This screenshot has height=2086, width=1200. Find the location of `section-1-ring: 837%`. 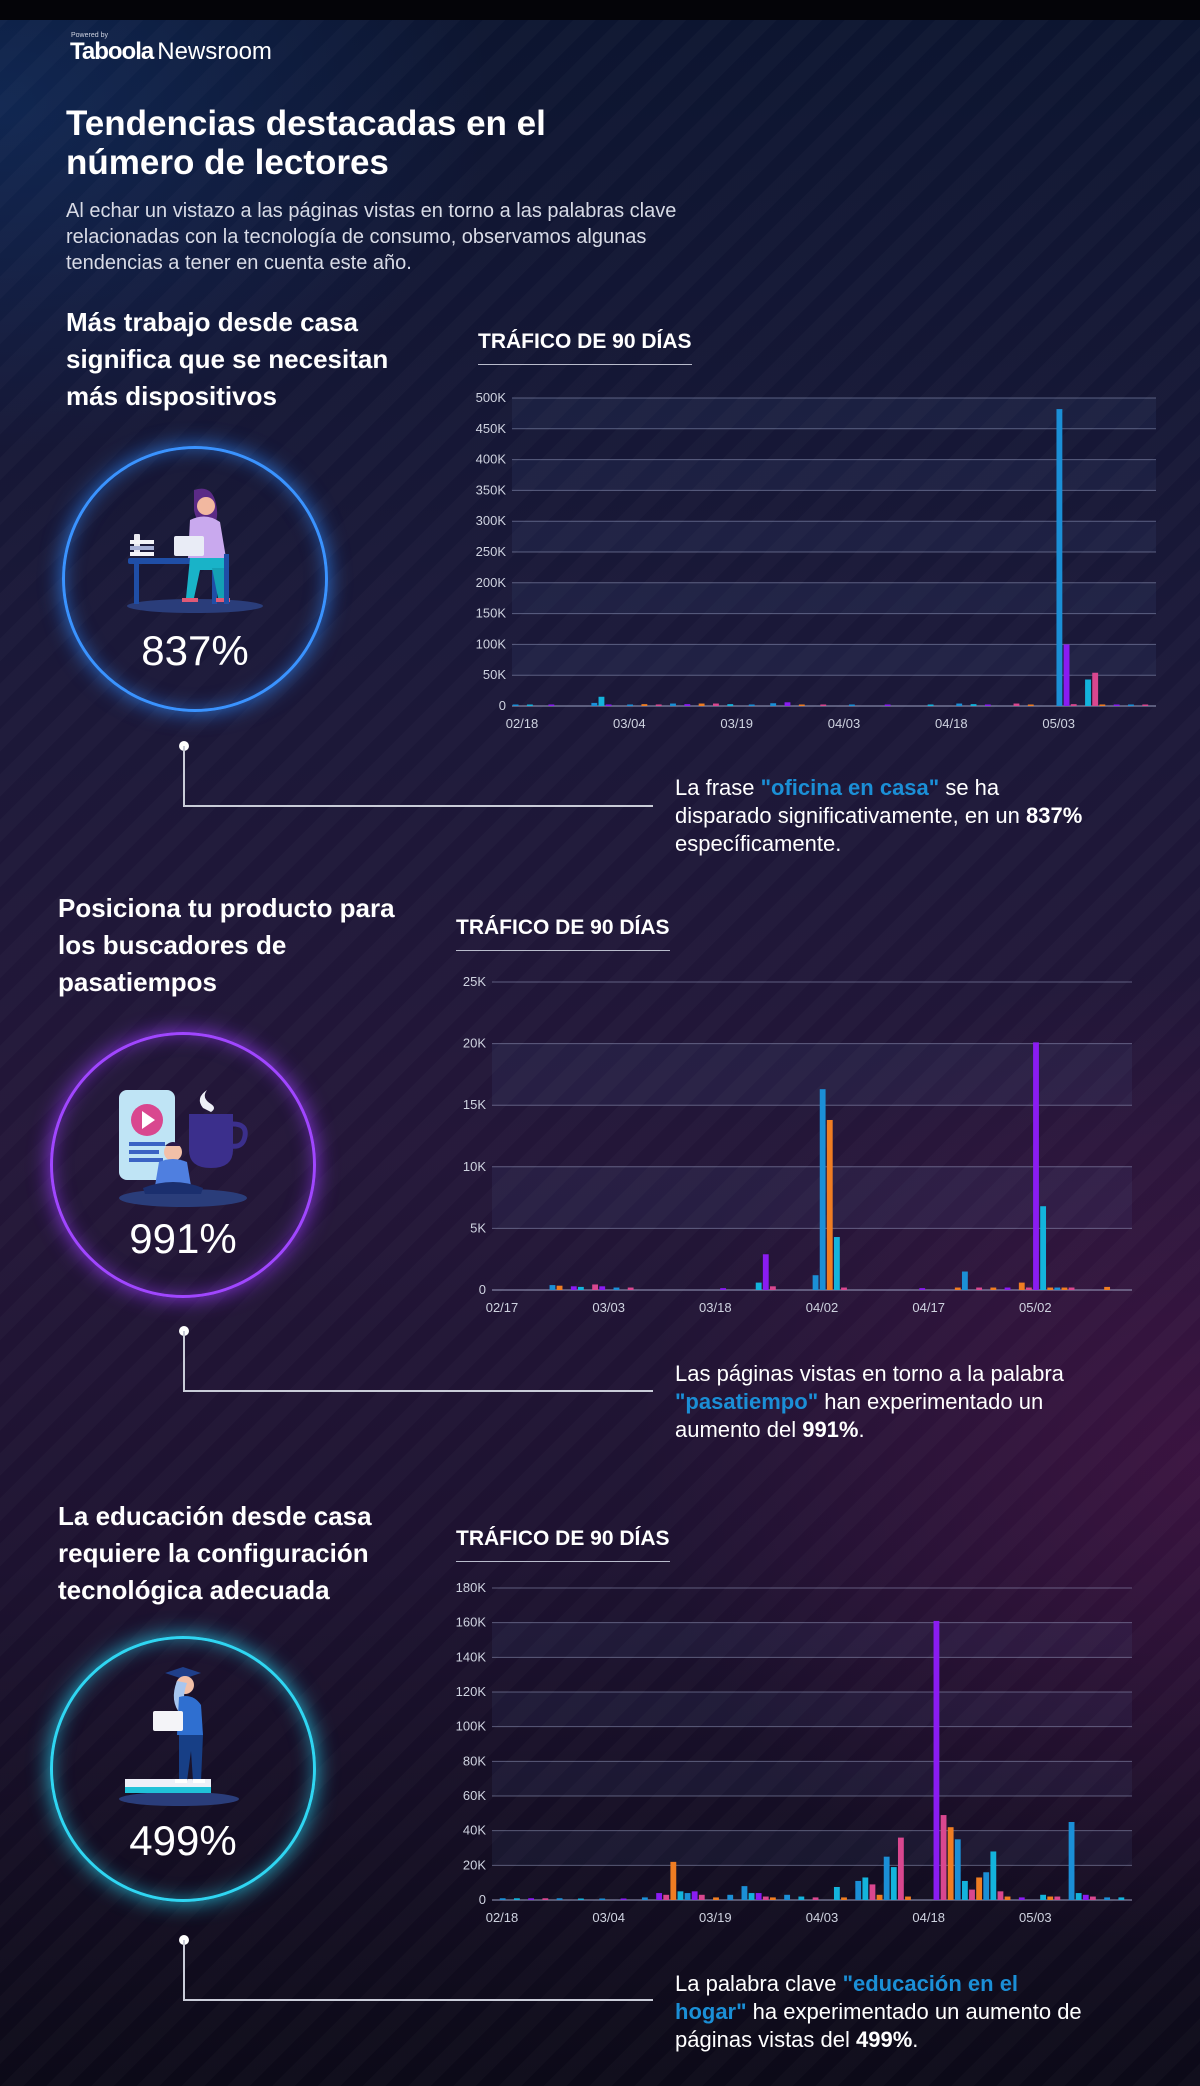

section-1-ring: 837% is located at coordinates (195, 579).